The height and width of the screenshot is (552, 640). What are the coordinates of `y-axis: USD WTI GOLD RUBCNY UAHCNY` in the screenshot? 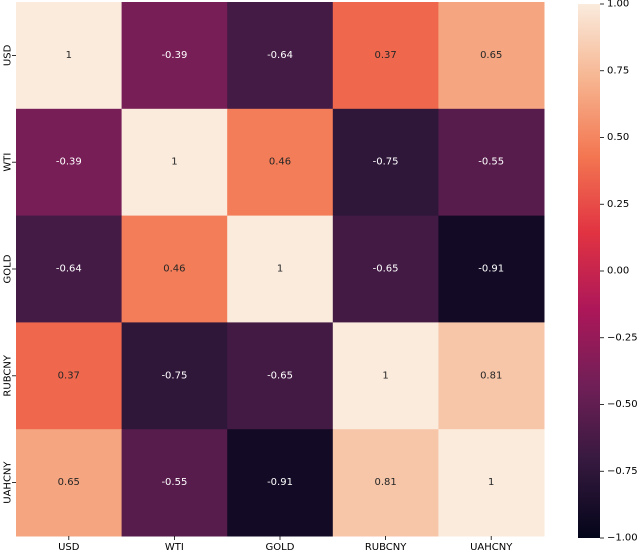 It's located at (9, 274).